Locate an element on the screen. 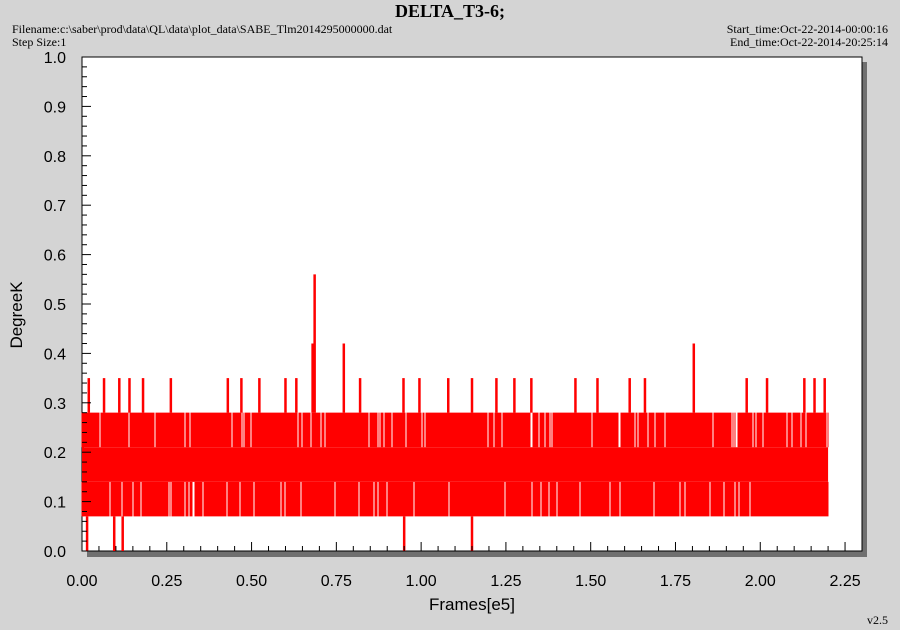 This screenshot has height=630, width=900. x-tick-label: 1.50 is located at coordinates (590, 581).